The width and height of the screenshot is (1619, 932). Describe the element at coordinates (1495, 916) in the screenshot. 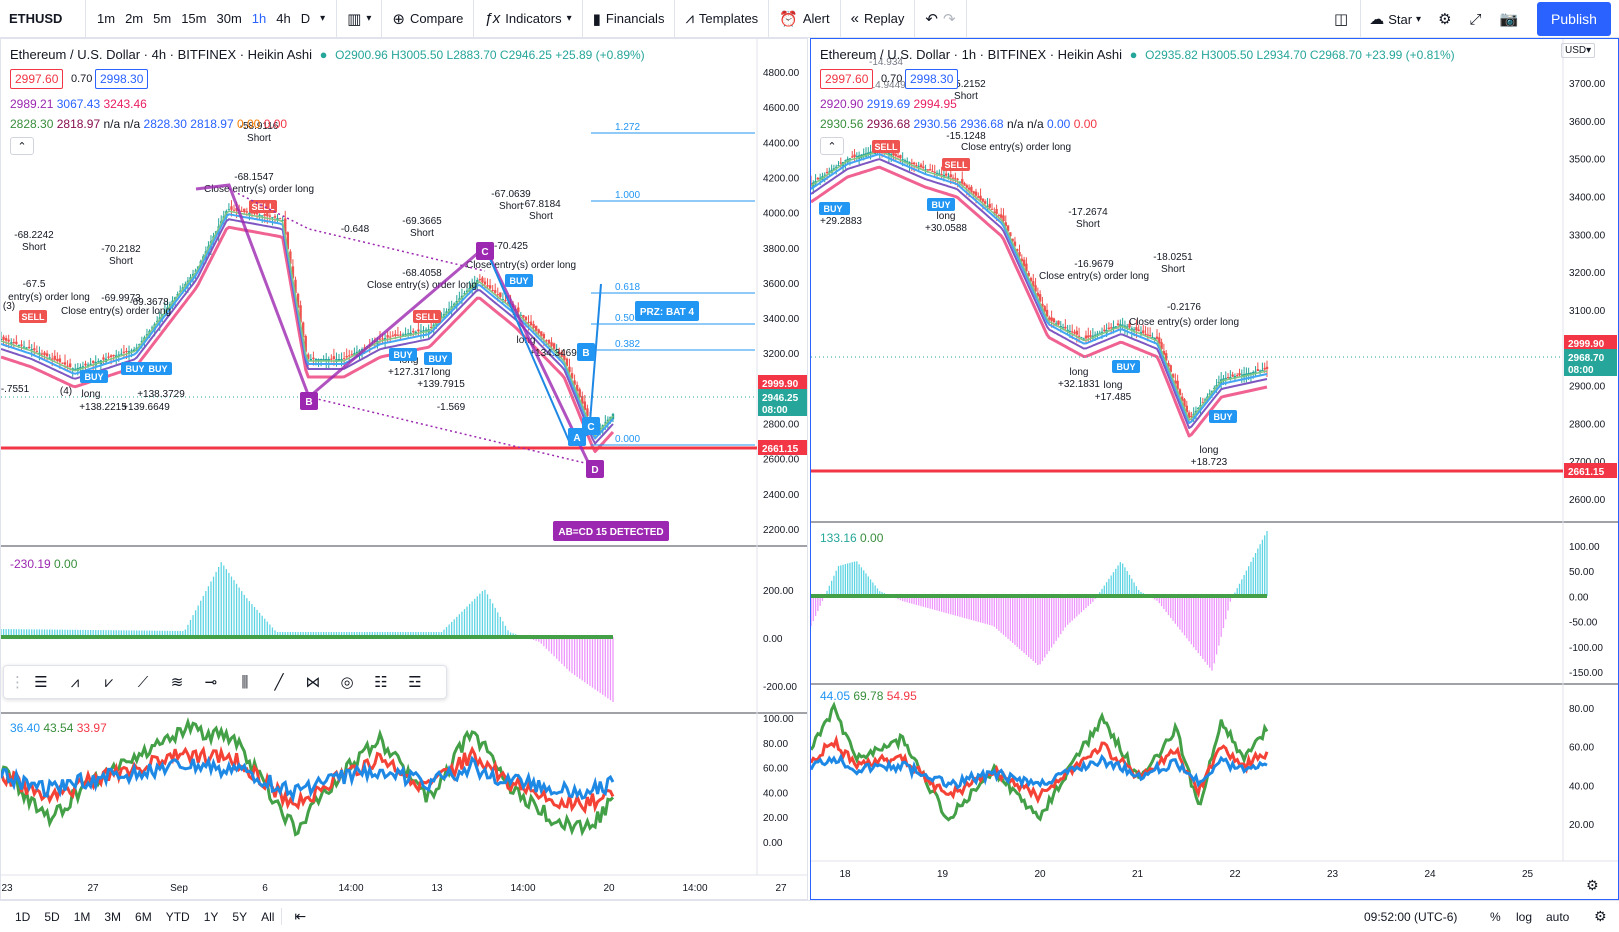

I see `percent-toggle: %` at that location.